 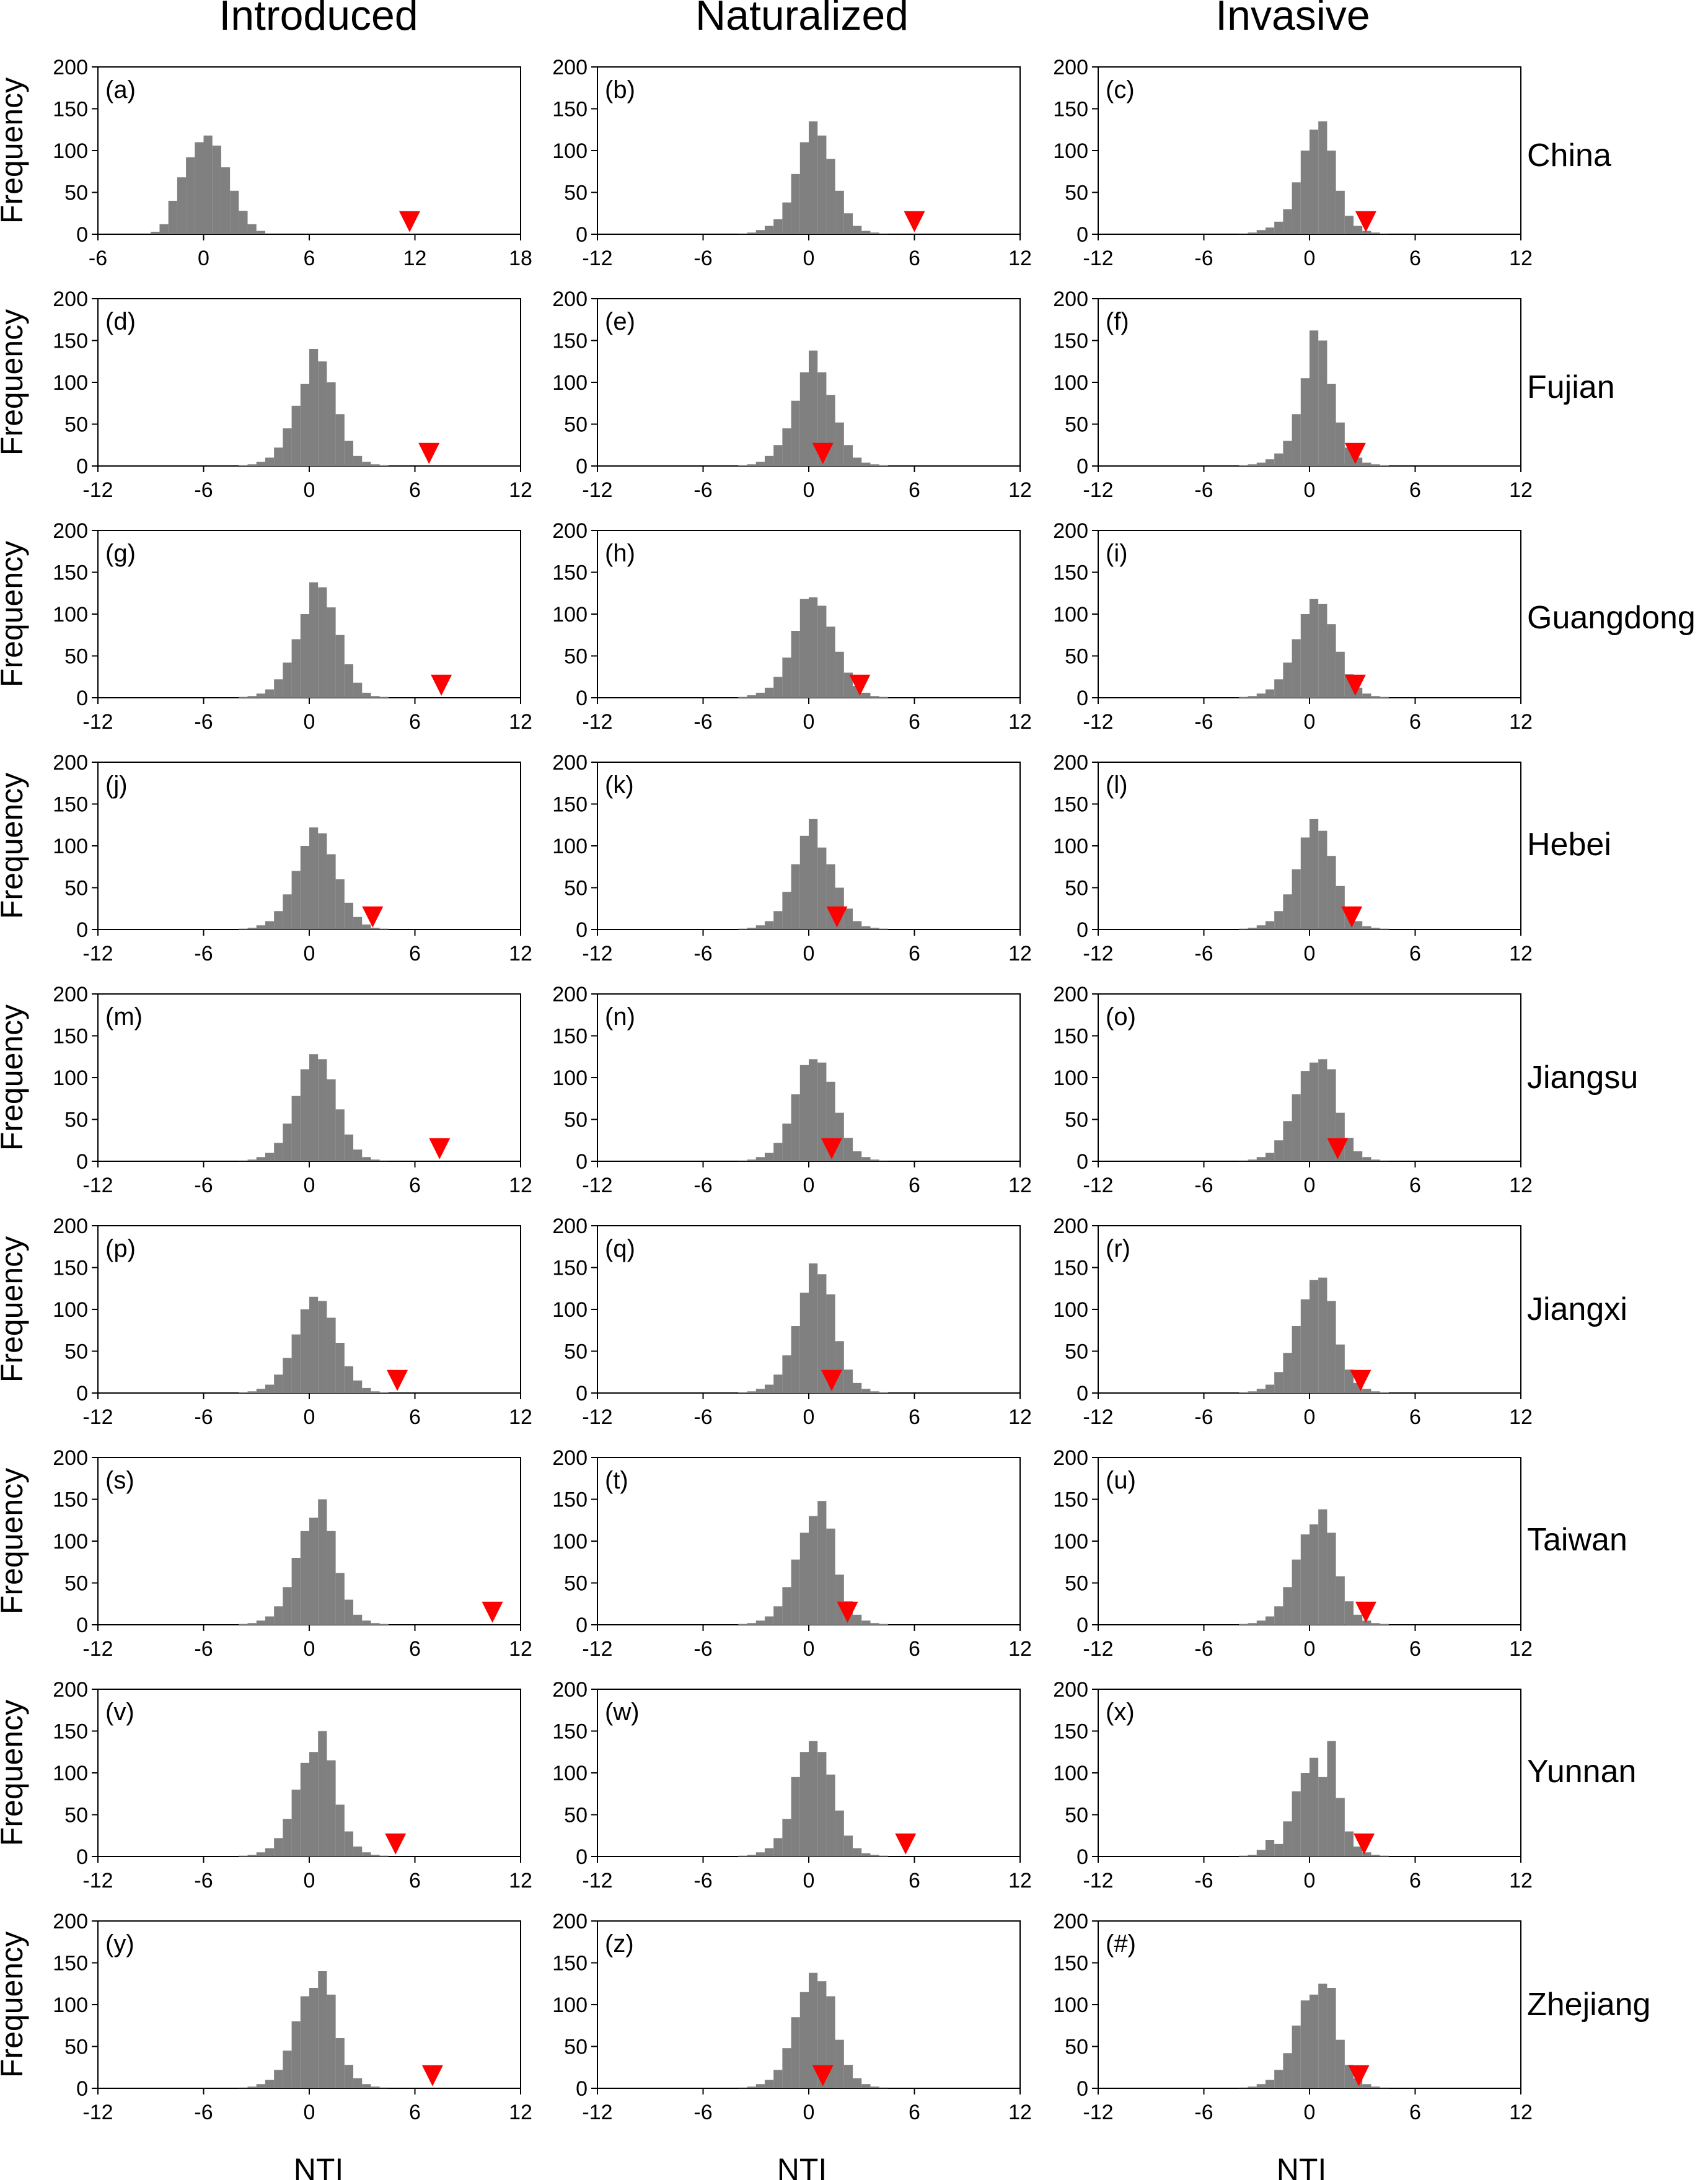 What do you see at coordinates (121, 1248) in the screenshot?
I see `panel-label: (p)` at bounding box center [121, 1248].